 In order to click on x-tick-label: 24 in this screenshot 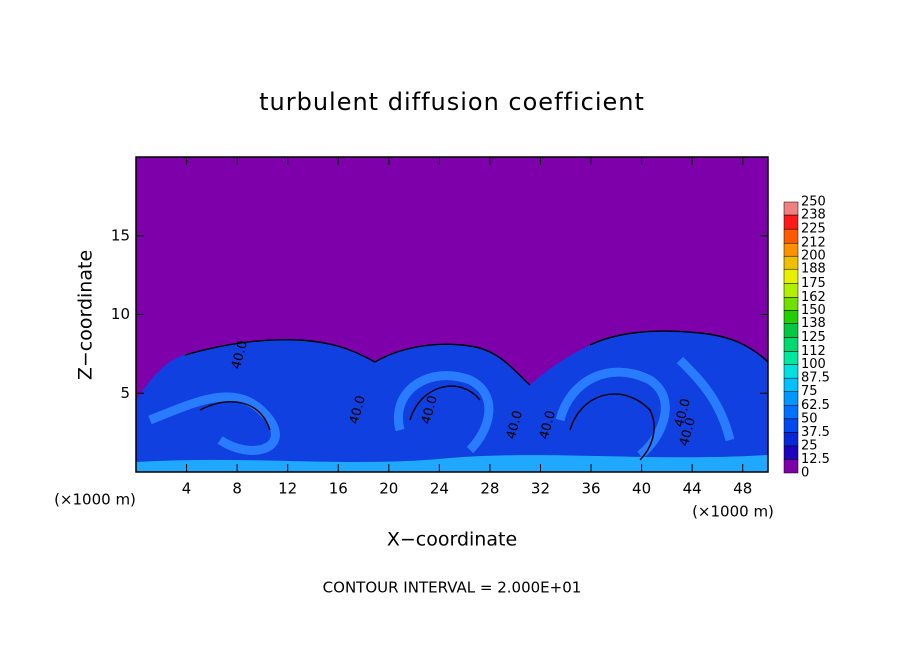, I will do `click(439, 489)`.